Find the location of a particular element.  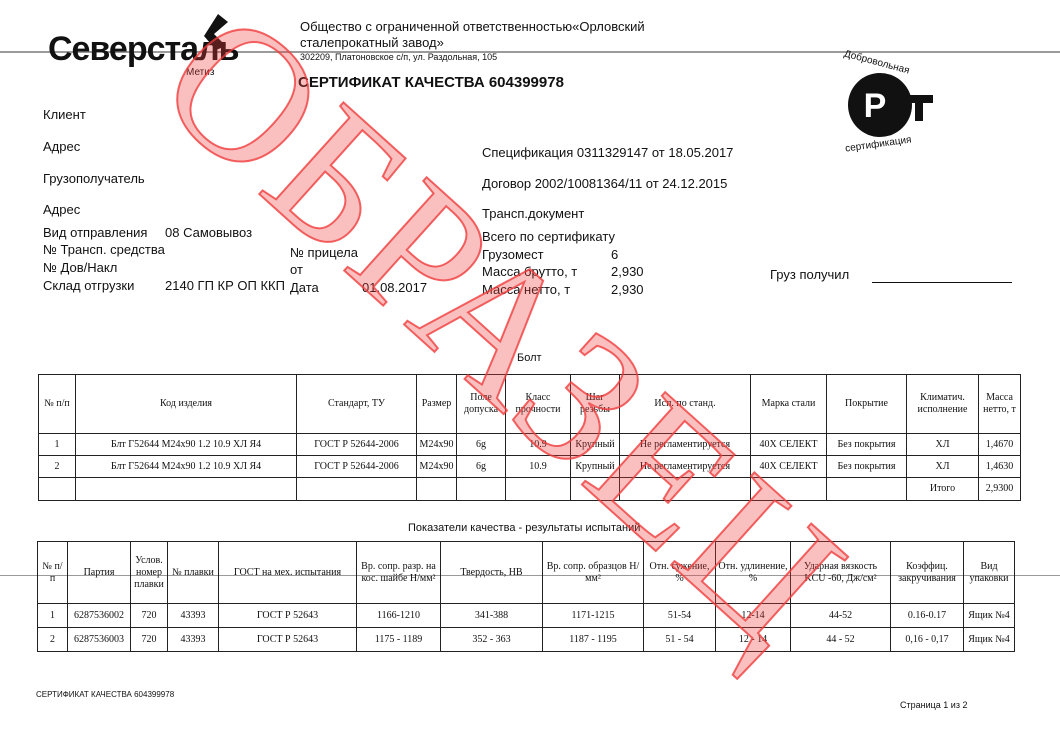

total-label: Итого is located at coordinates (942, 489).